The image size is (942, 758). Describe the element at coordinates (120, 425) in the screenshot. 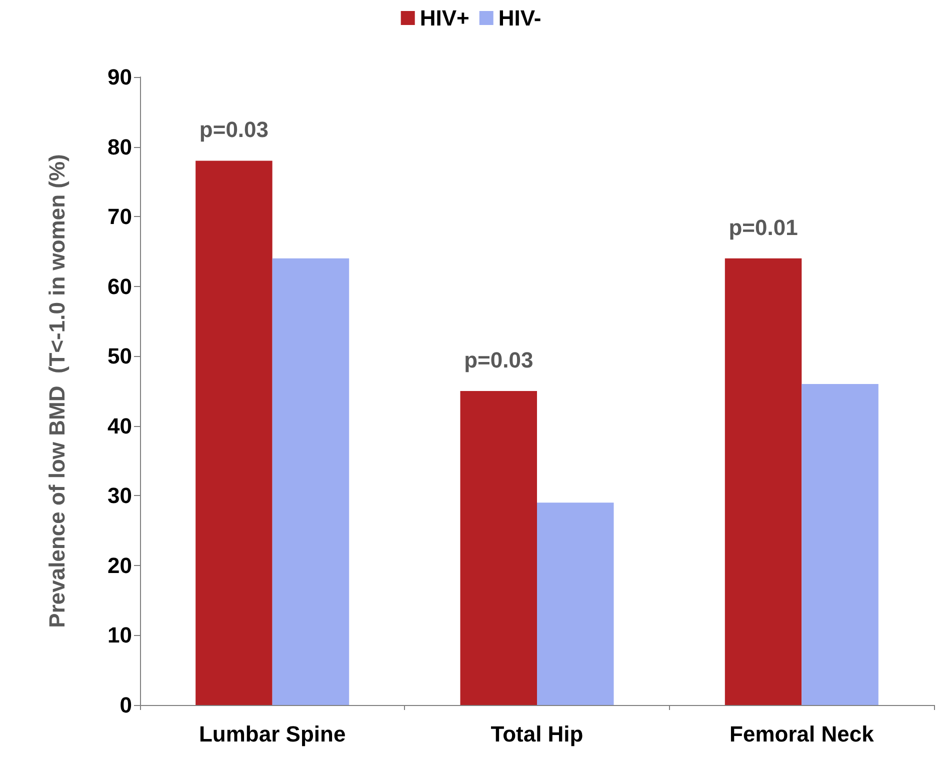

I see `y-tick-label: 40` at that location.